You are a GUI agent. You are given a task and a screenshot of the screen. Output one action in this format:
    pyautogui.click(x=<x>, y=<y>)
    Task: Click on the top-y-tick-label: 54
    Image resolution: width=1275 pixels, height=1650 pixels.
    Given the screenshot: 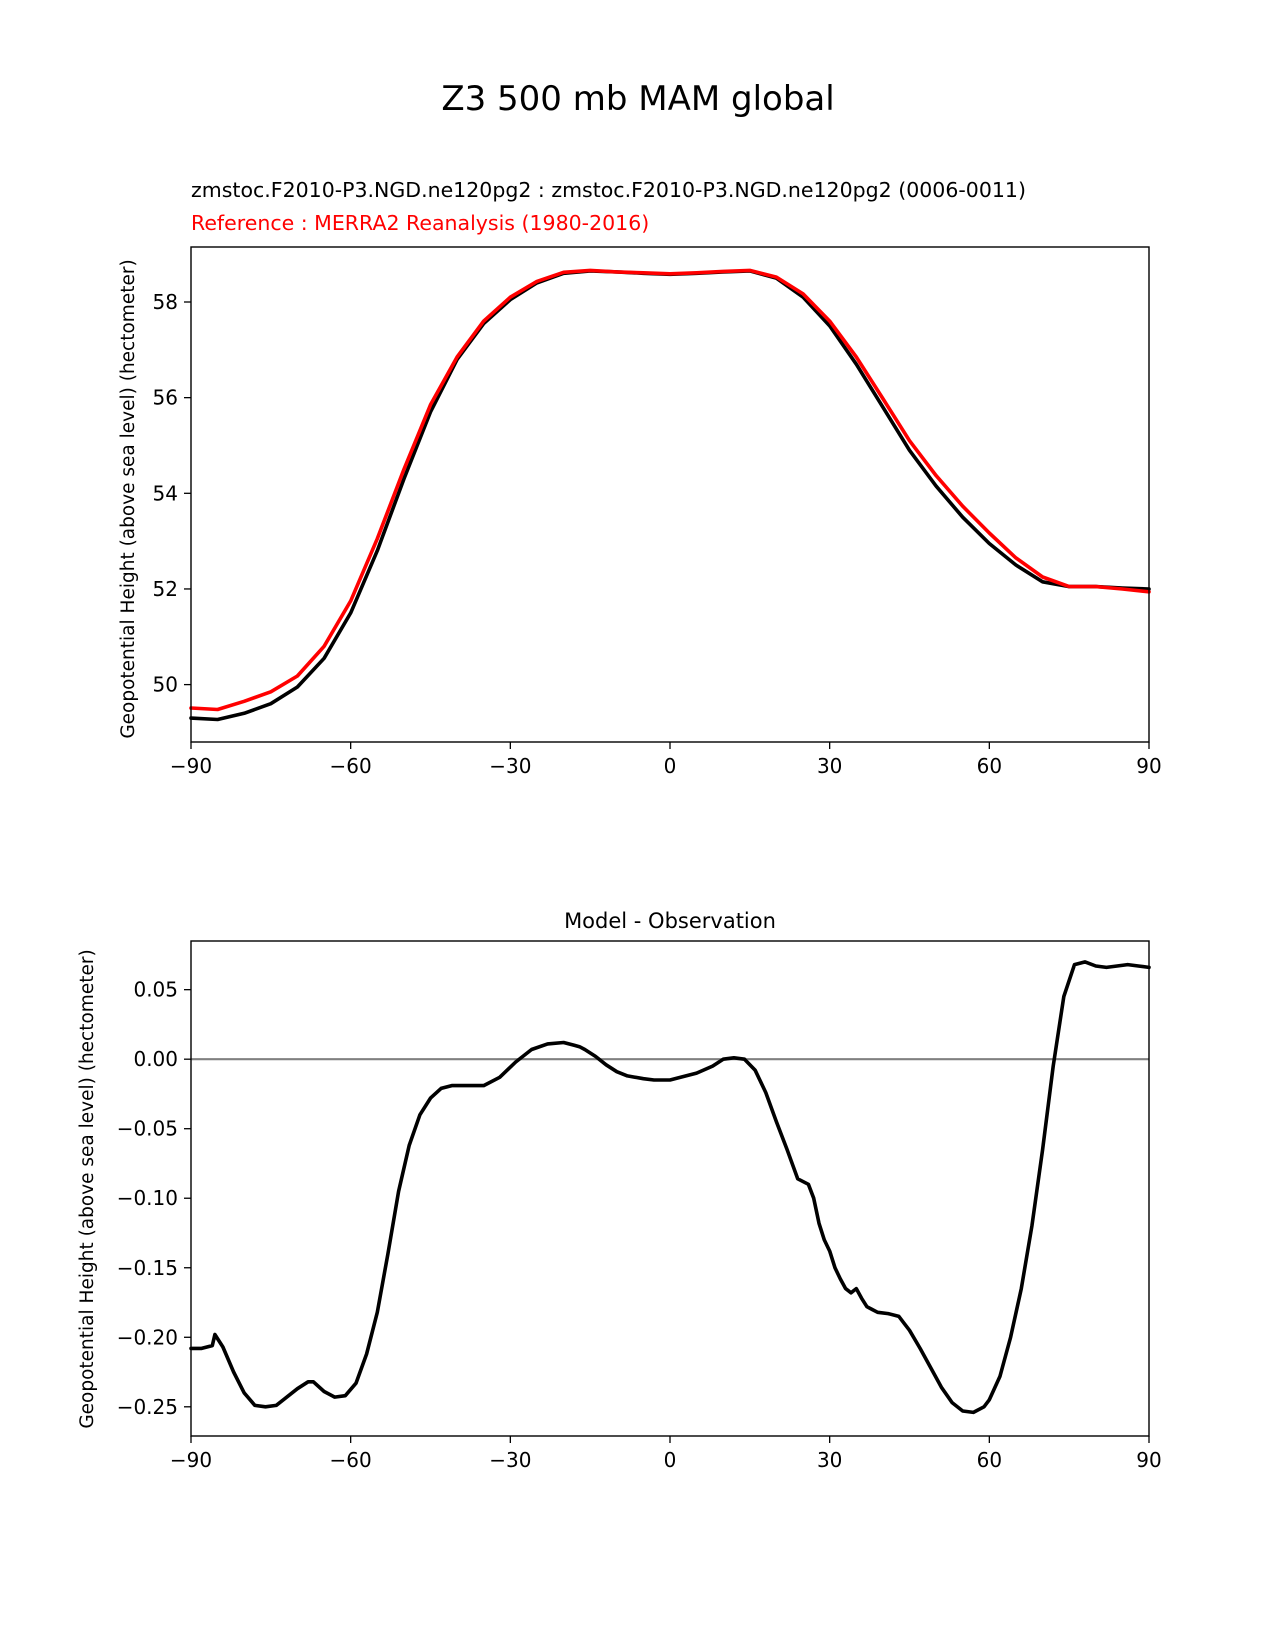 What is the action you would take?
    pyautogui.click(x=165, y=493)
    